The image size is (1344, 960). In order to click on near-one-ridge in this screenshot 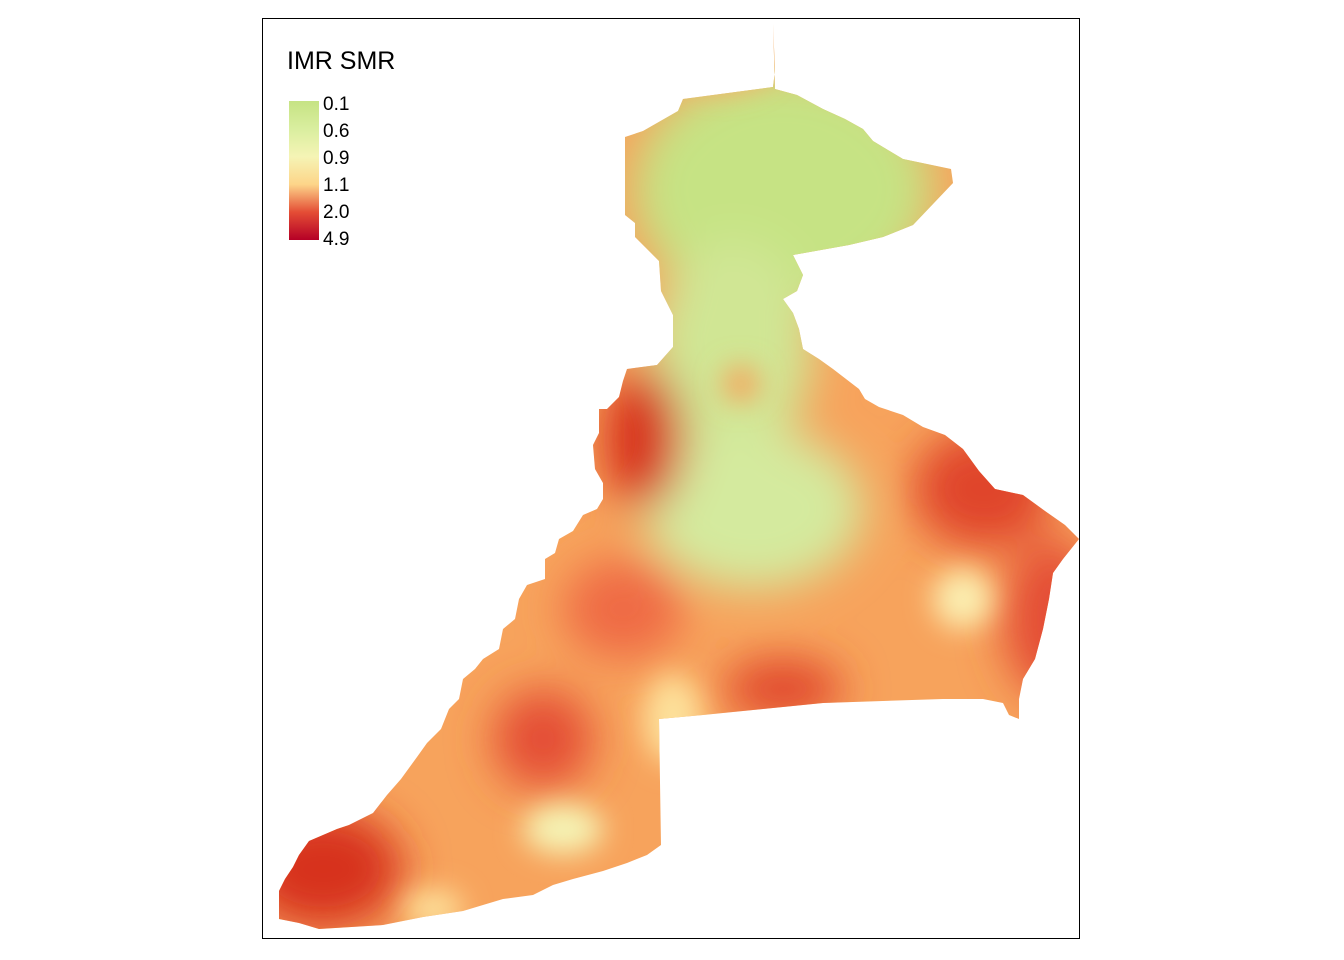, I will do `click(673, 719)`.